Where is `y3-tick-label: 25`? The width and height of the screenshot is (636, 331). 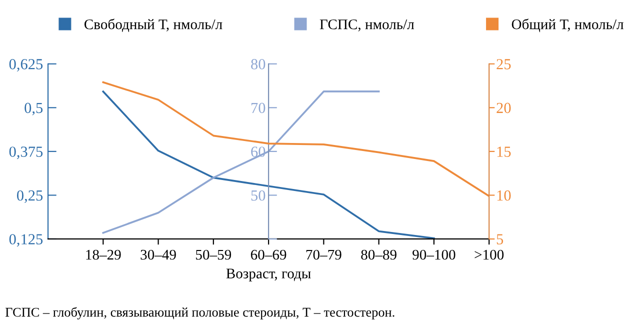
y3-tick-label: 25 is located at coordinates (503, 64).